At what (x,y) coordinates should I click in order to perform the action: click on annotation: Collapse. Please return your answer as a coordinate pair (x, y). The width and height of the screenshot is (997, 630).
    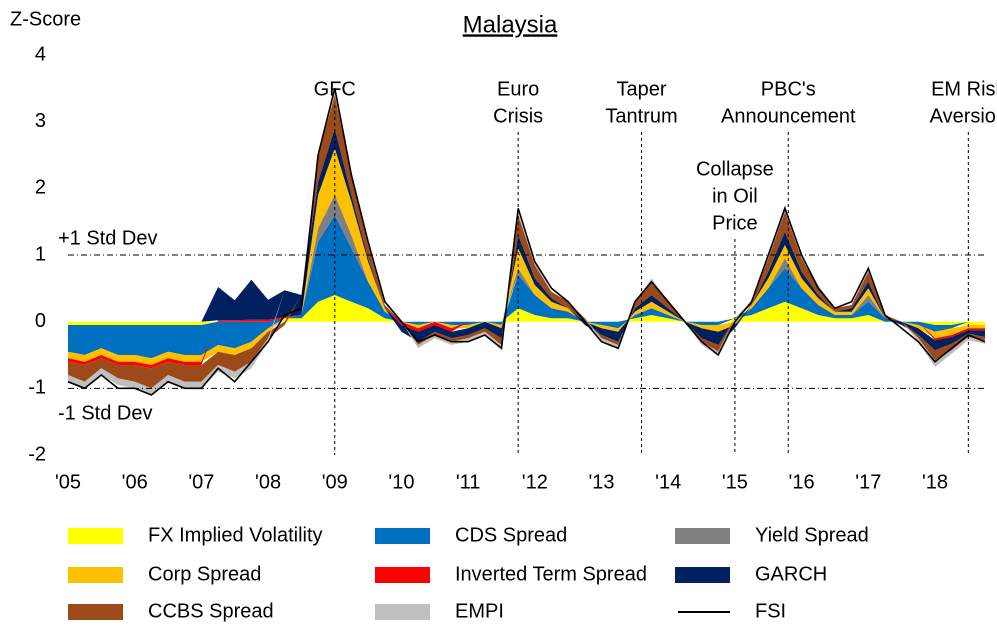
    Looking at the image, I should click on (735, 169).